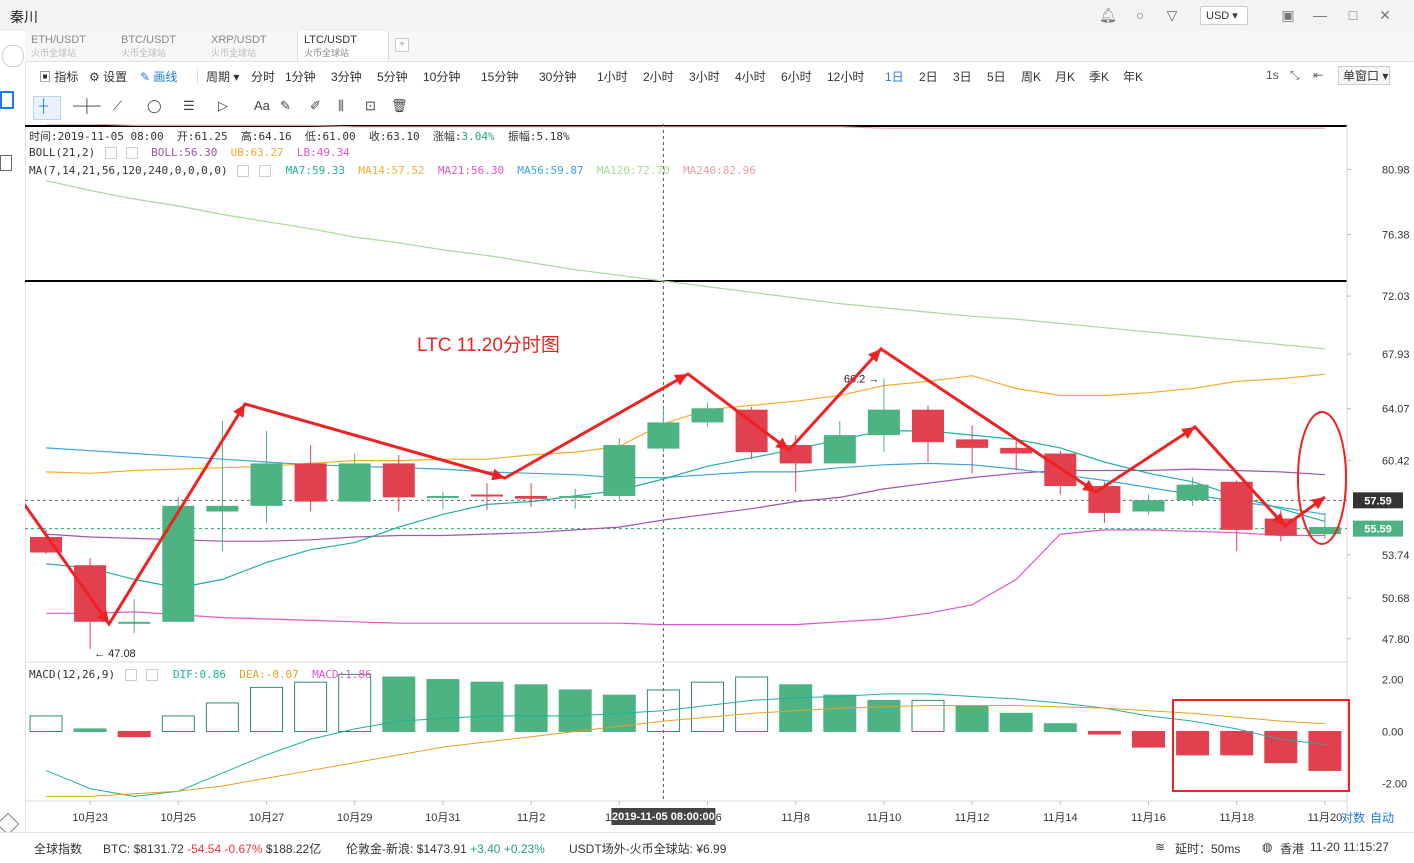 This screenshot has width=1414, height=863. What do you see at coordinates (1224, 15) in the screenshot?
I see `currency-select: USD ▾` at bounding box center [1224, 15].